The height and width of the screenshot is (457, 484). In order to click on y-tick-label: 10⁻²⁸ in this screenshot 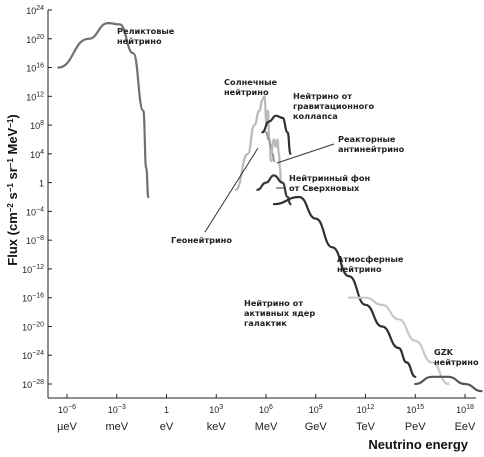, I will do `click(33, 384)`.